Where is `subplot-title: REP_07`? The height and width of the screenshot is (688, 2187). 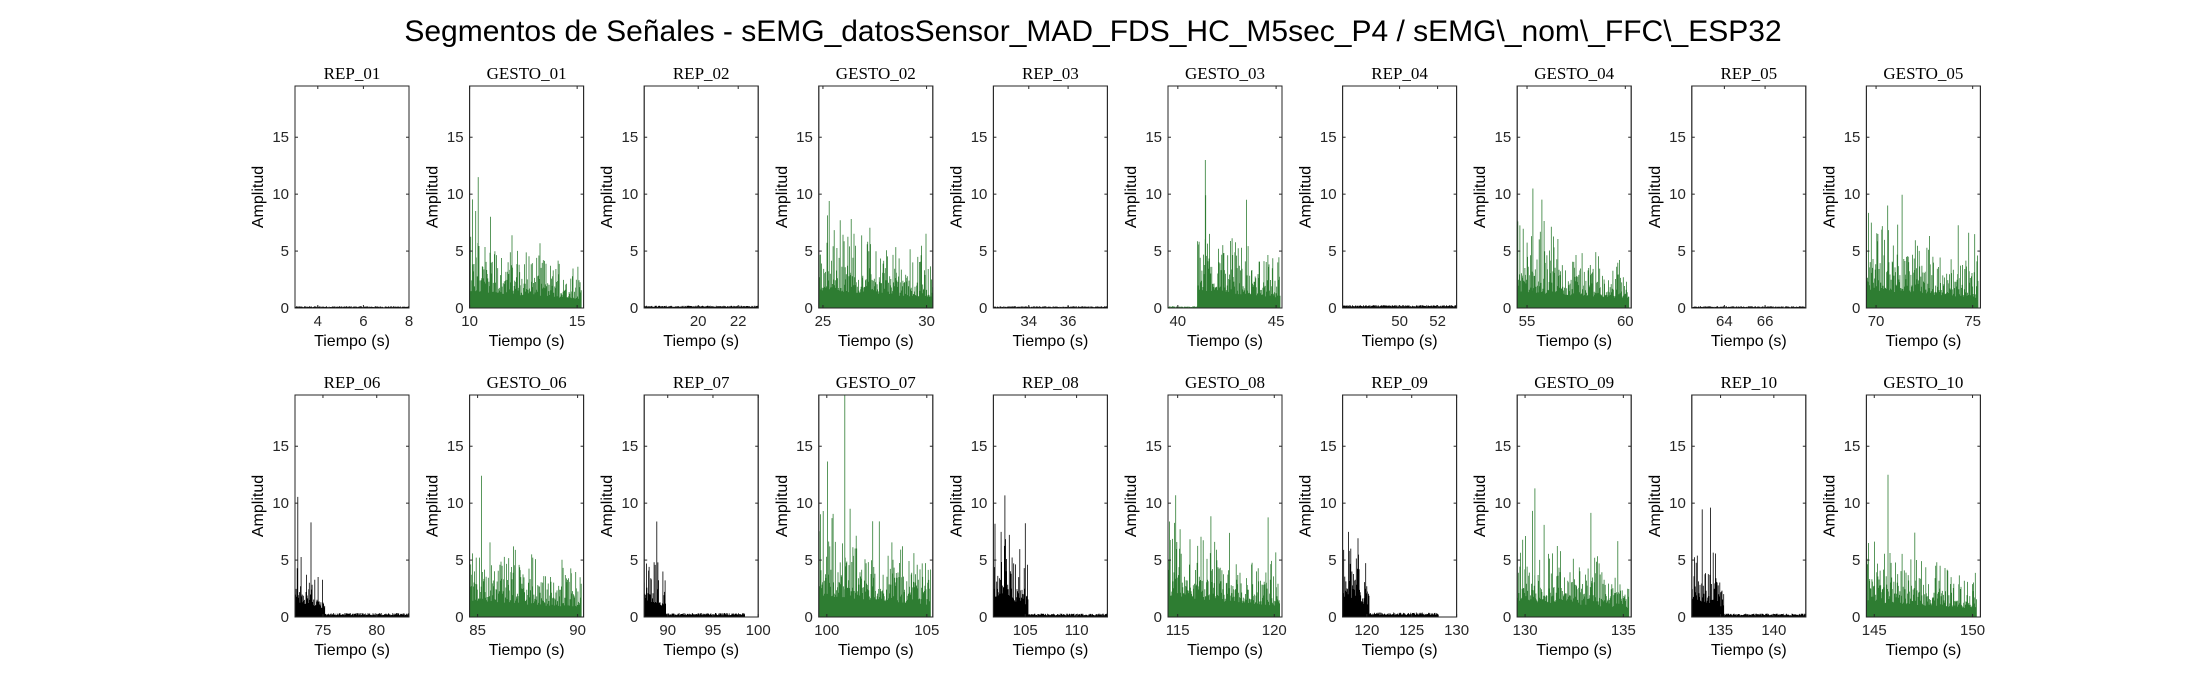
subplot-title: REP_07 is located at coordinates (701, 382).